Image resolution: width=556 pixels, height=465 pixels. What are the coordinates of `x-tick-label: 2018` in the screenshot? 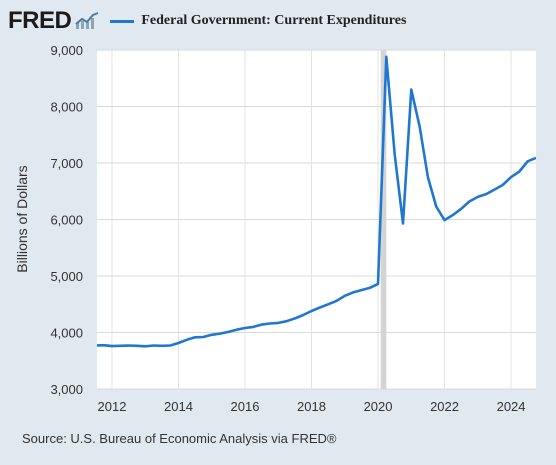 It's located at (311, 406).